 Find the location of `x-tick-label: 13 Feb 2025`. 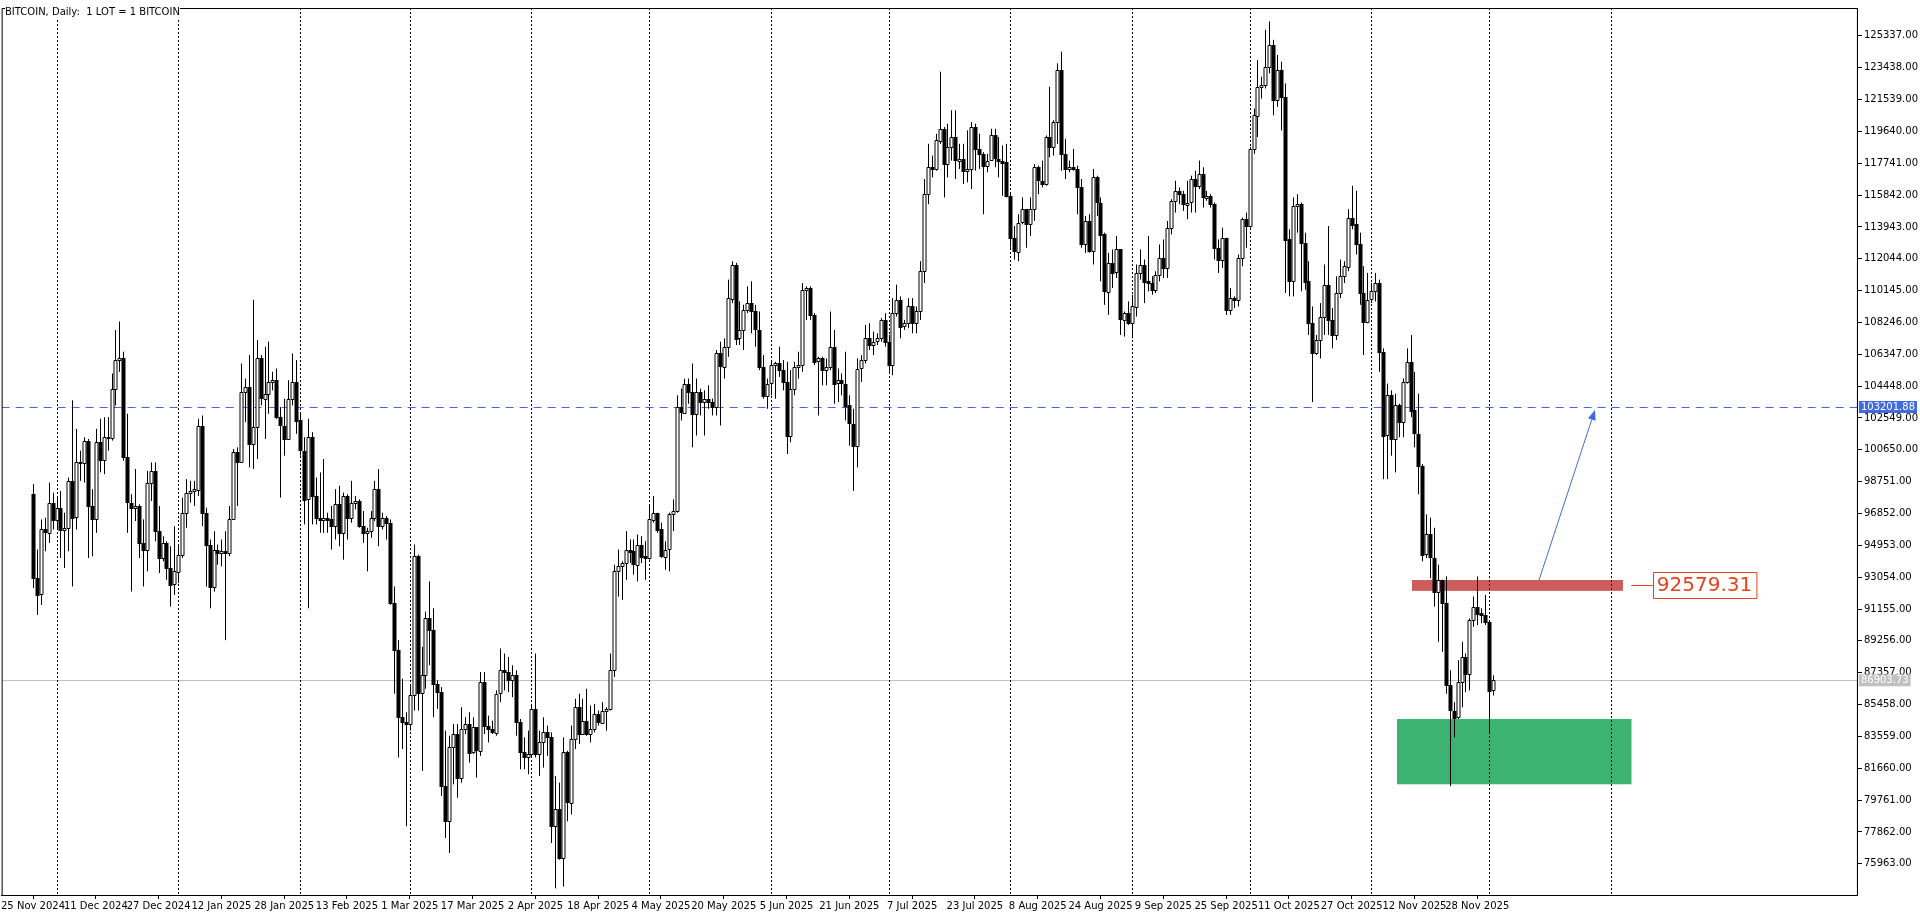

x-tick-label: 13 Feb 2025 is located at coordinates (347, 905).